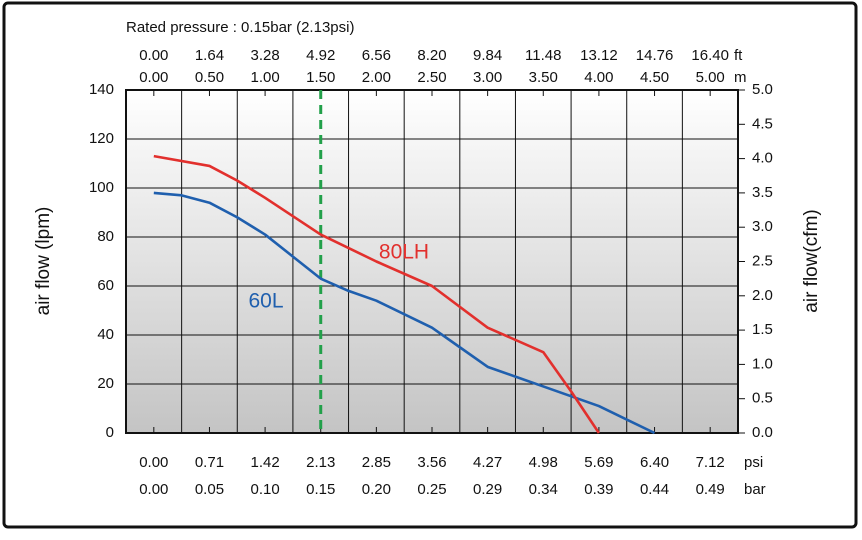 The width and height of the screenshot is (862, 540). Describe the element at coordinates (376, 489) in the screenshot. I see `bar-tick-label: 0.20` at that location.